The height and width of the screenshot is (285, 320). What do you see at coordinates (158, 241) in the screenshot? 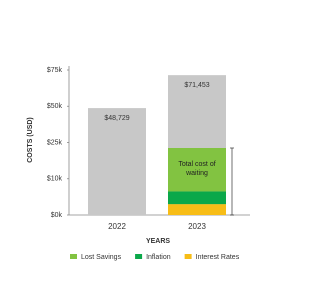
I see `x-axis-title: YEARS` at bounding box center [158, 241].